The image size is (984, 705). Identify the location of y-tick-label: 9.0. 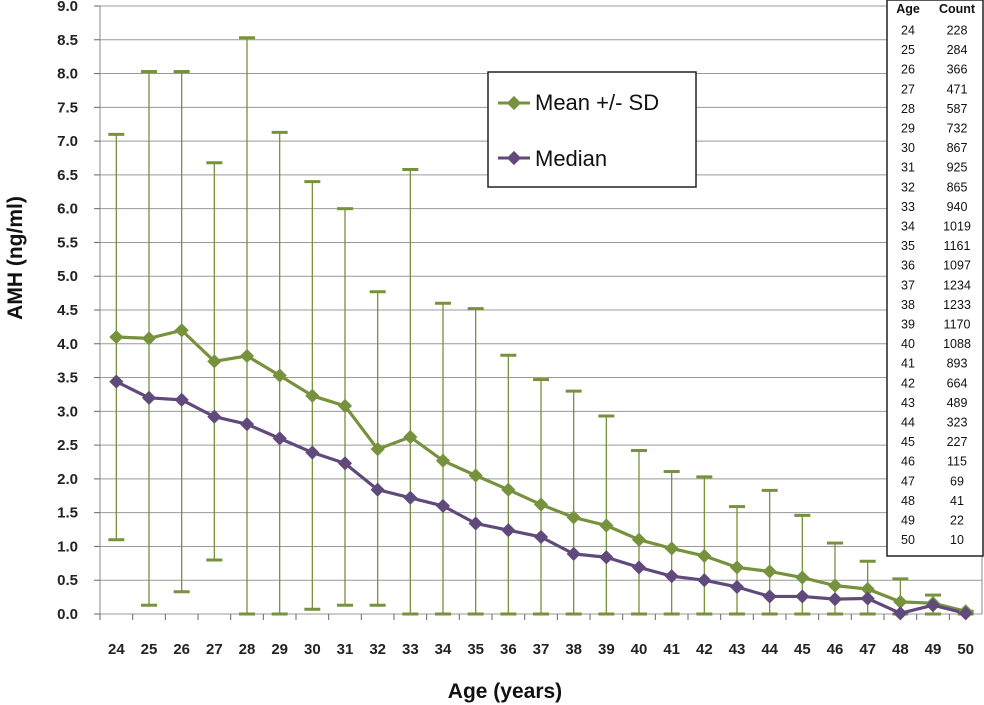
(67, 7).